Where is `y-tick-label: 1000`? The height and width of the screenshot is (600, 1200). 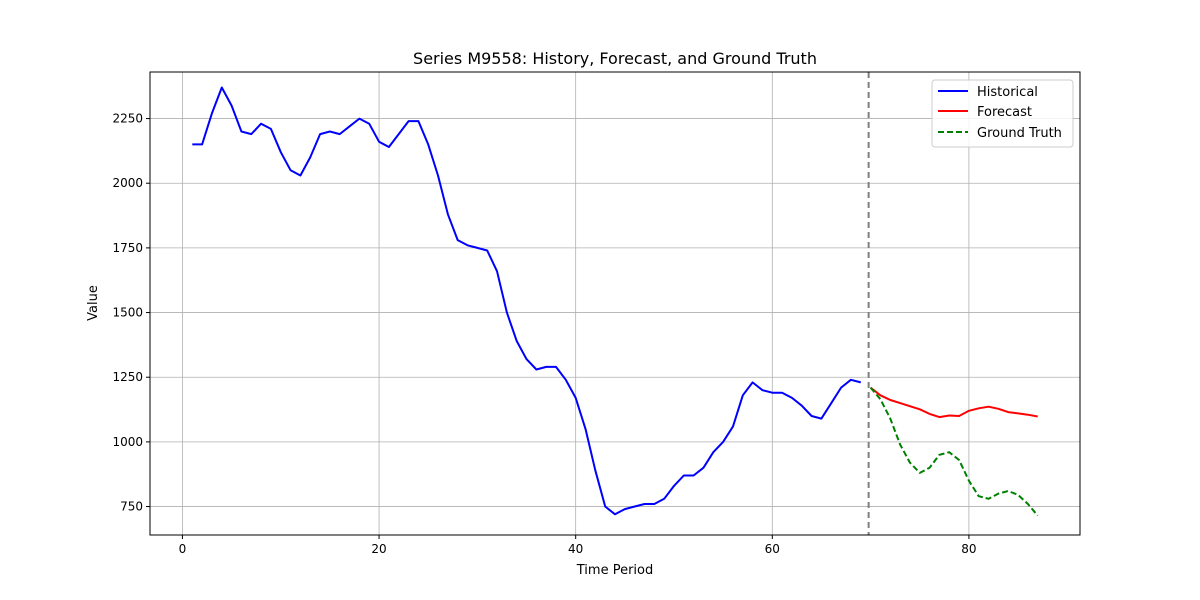
y-tick-label: 1000 is located at coordinates (127, 442).